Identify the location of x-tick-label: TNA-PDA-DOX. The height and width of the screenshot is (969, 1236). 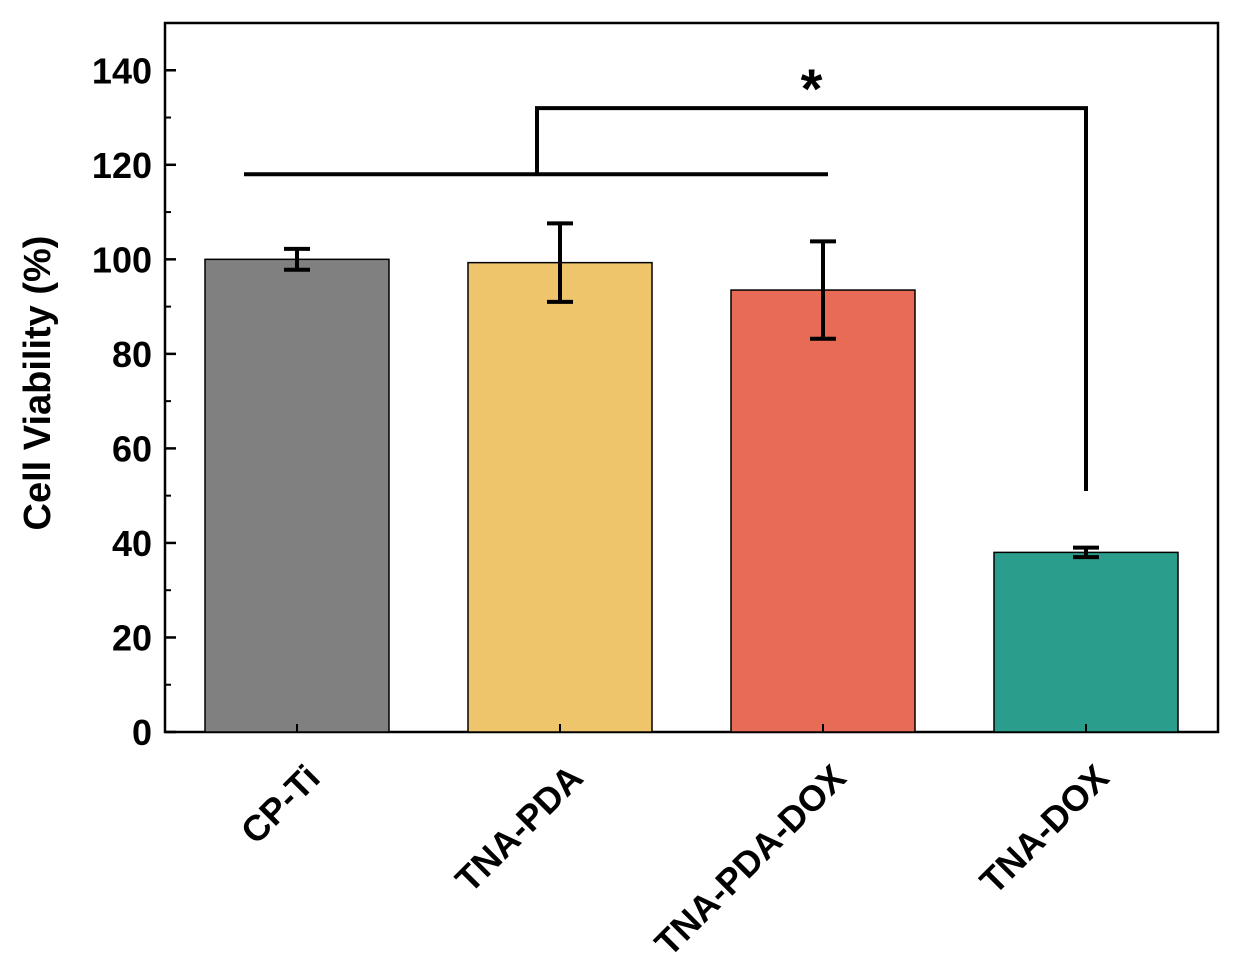
(749, 860).